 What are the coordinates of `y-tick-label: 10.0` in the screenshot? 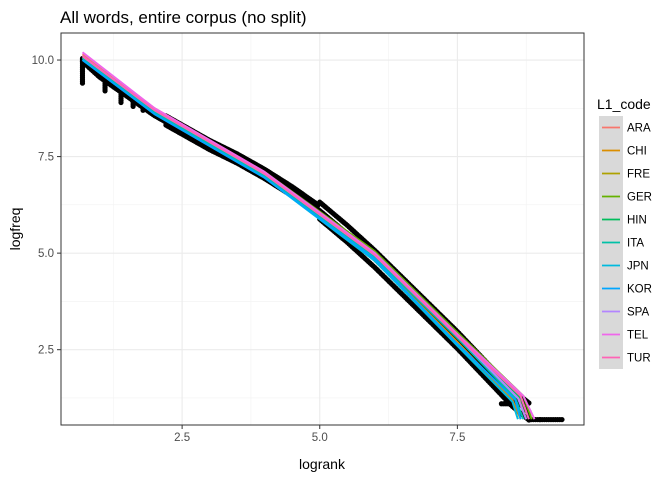 It's located at (43, 61).